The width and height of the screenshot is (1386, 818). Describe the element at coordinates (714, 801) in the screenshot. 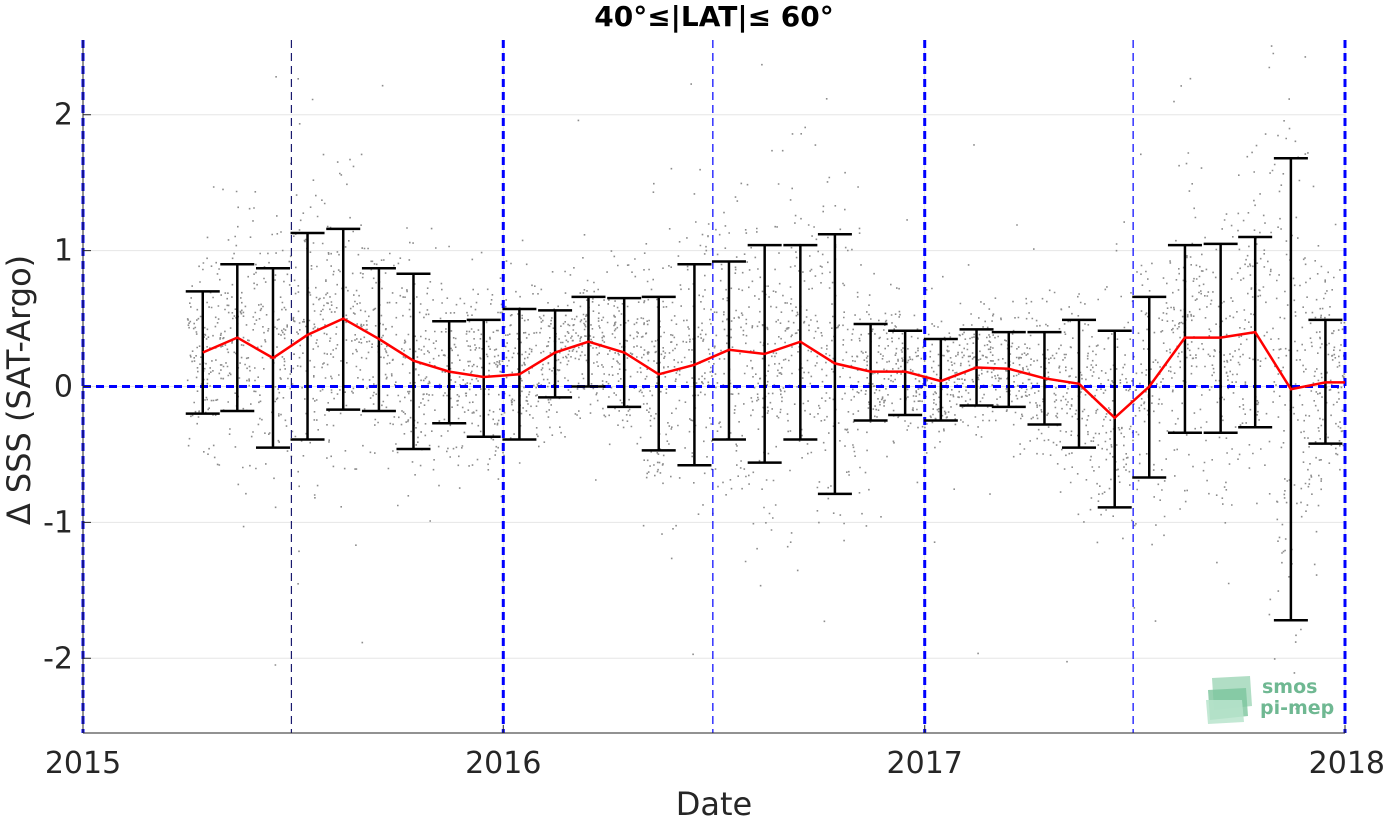

I see `x-axis-label: Date` at that location.